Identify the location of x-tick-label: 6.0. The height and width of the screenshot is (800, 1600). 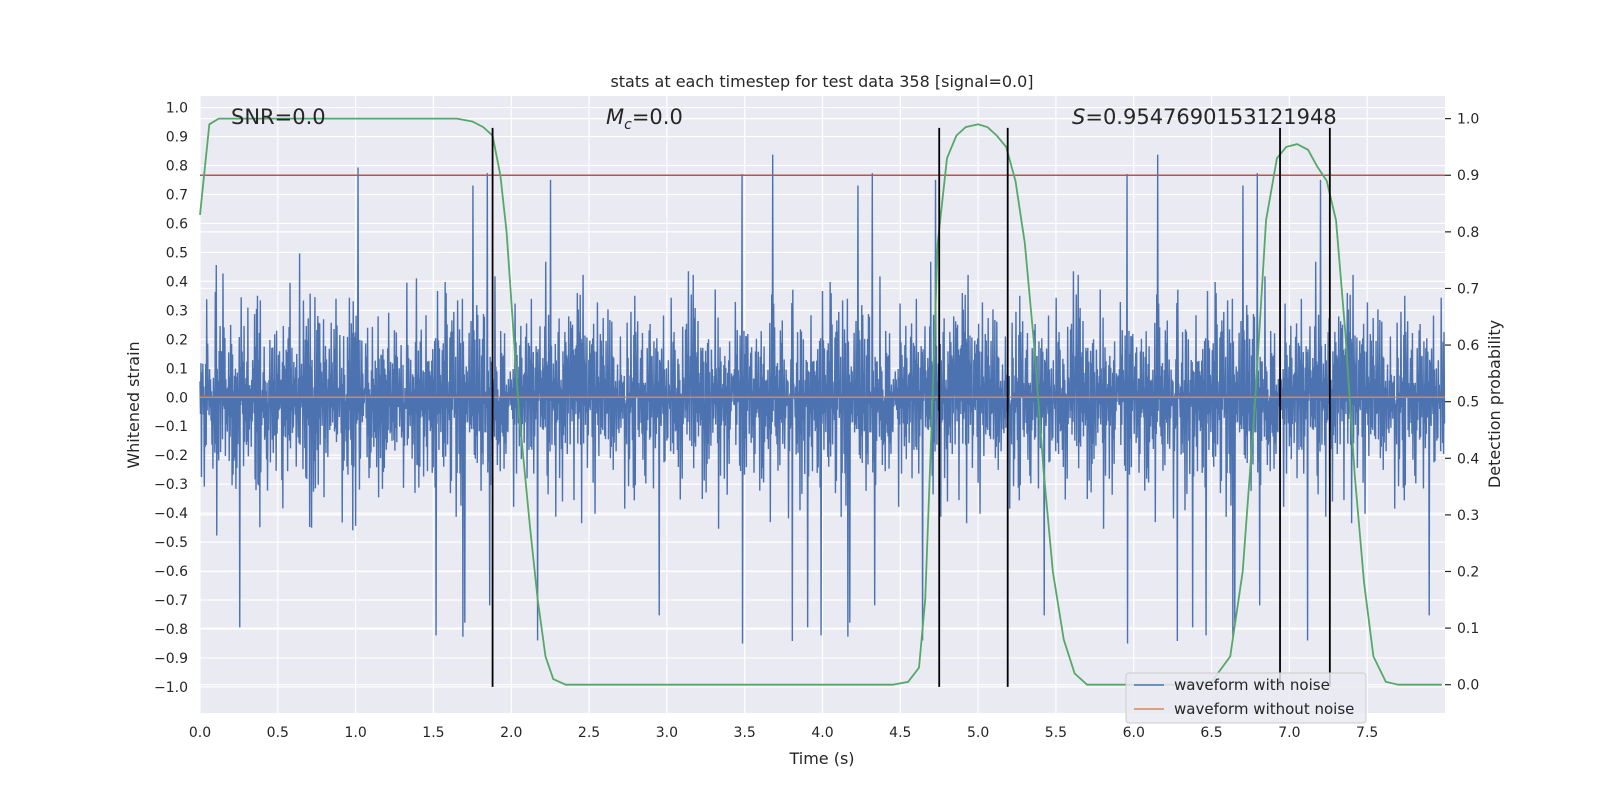
(1134, 733).